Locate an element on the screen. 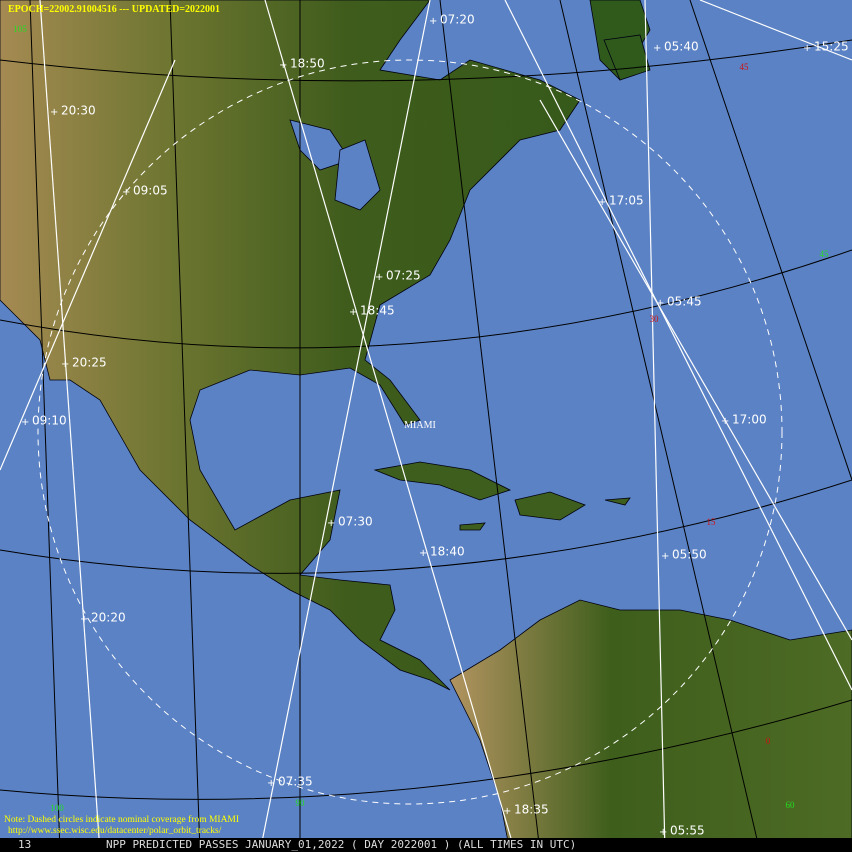 The width and height of the screenshot is (852, 852). footer-band is located at coordinates (426, 845).